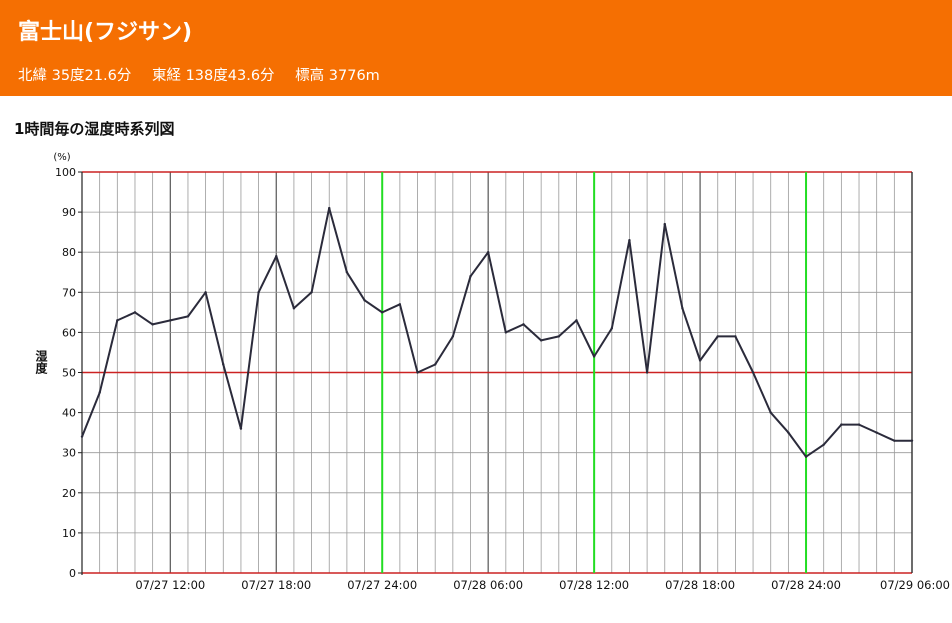  Describe the element at coordinates (337, 76) in the screenshot. I see `elevation-text: 標高 3776m` at that location.